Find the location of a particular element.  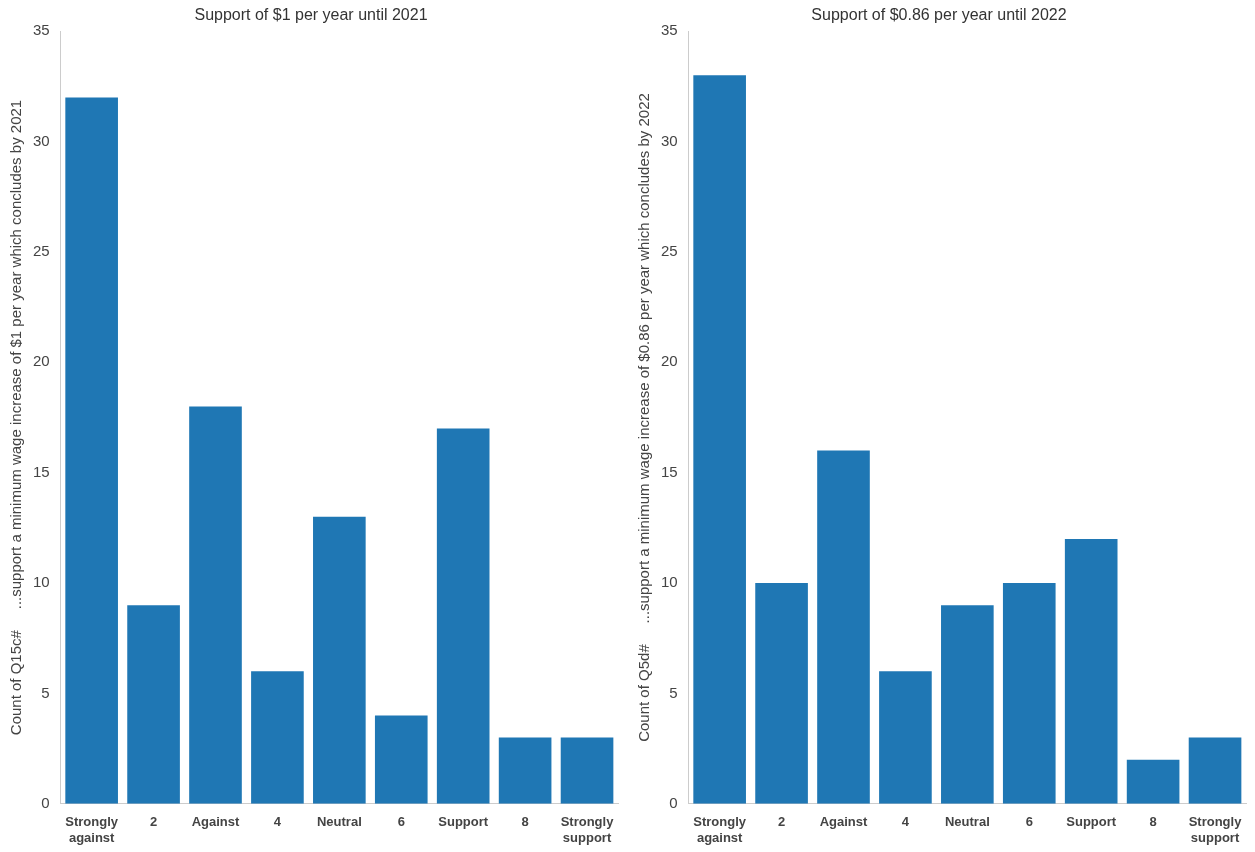

chart-title: Support of $0.86 per year until 2022 is located at coordinates (939, 15).